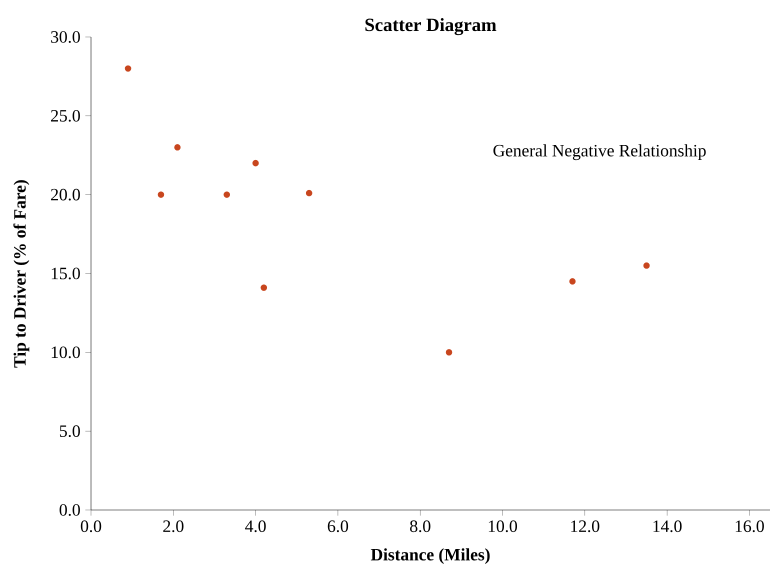 Image resolution: width=775 pixels, height=567 pixels. Describe the element at coordinates (750, 526) in the screenshot. I see `x-tick-label: 16.0` at that location.